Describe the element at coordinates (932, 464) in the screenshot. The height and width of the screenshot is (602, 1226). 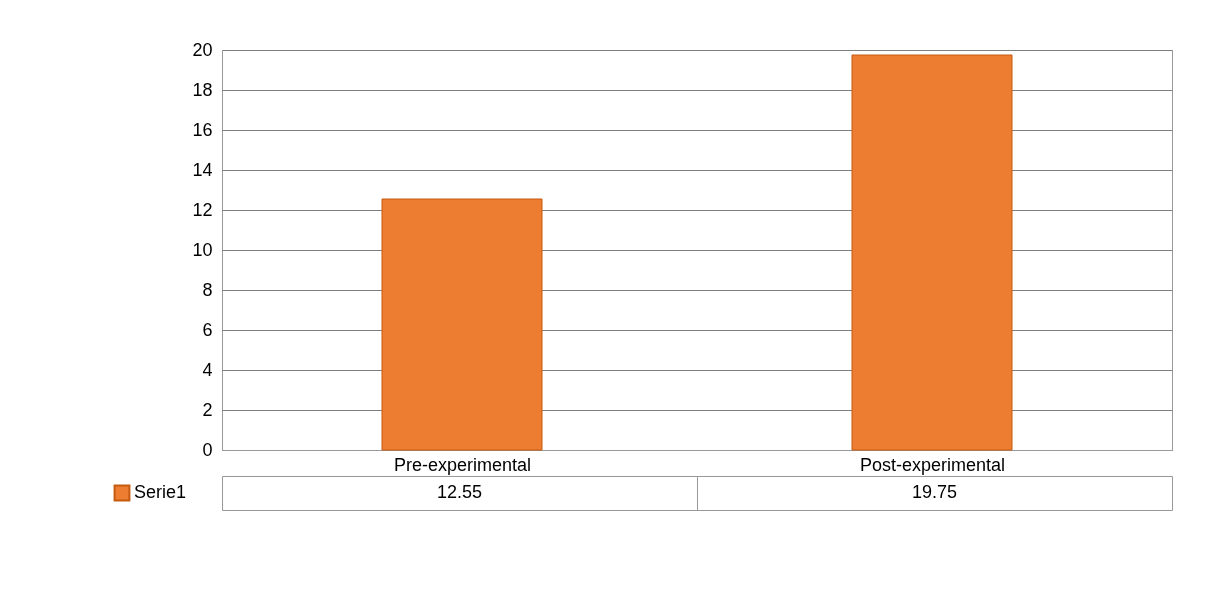
I see `x-tick-label: Post-experimental` at that location.